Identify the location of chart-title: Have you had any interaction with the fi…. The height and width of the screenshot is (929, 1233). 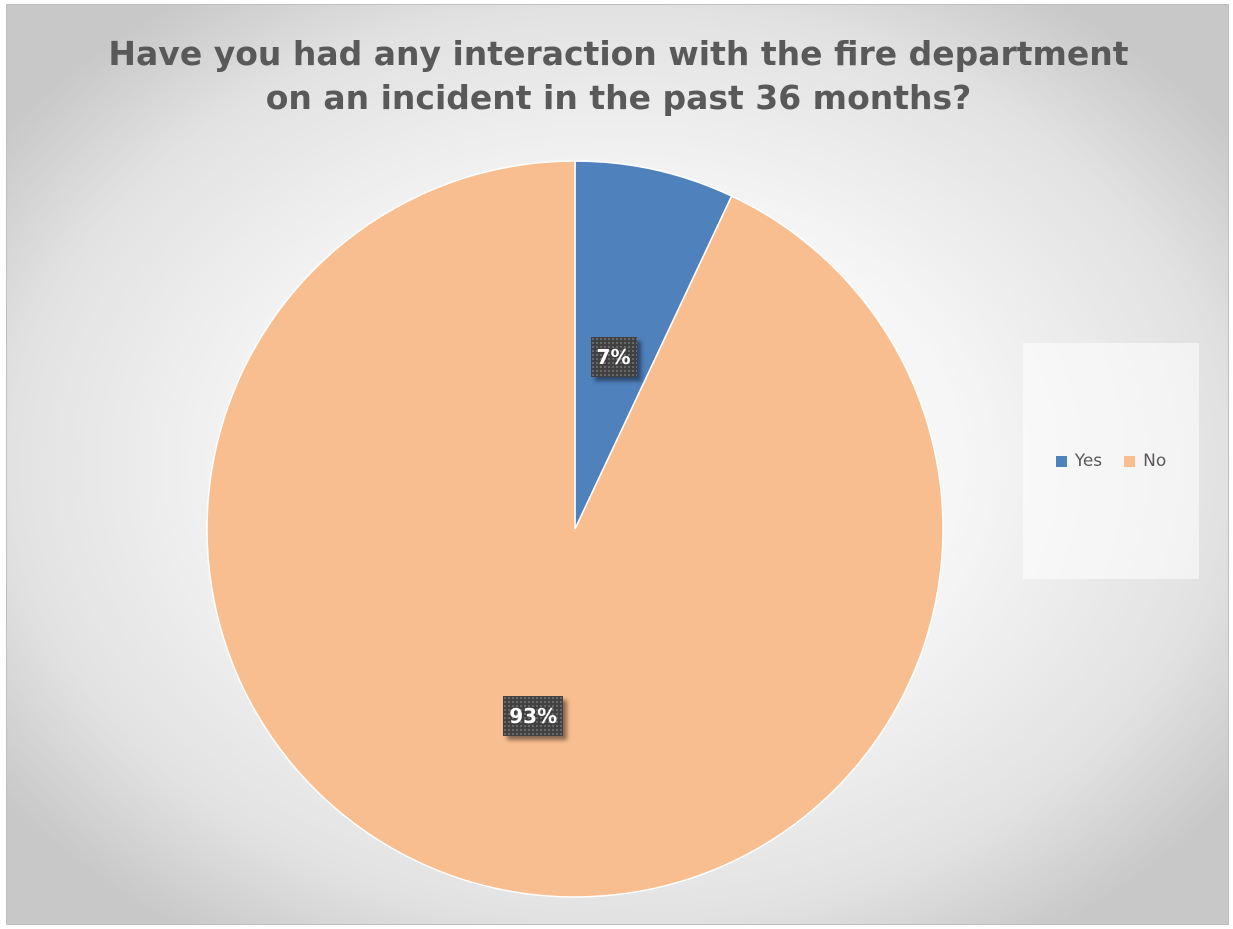
(618, 76).